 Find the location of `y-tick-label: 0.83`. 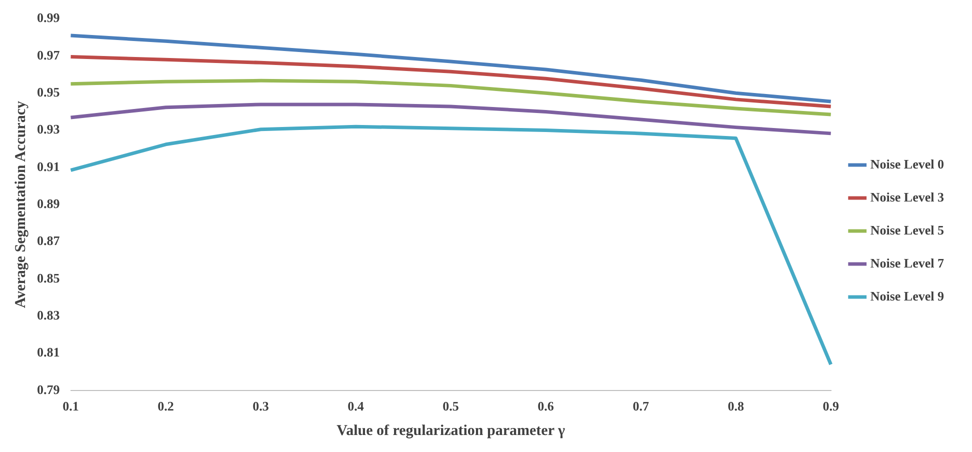

y-tick-label: 0.83 is located at coordinates (48, 314).